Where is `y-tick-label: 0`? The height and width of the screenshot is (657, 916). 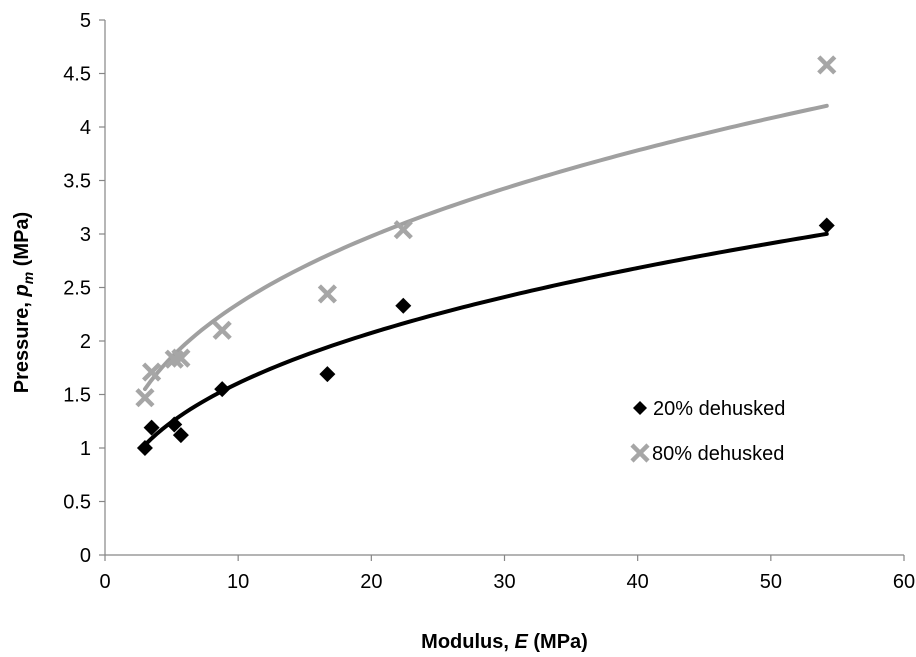 y-tick-label: 0 is located at coordinates (85, 556).